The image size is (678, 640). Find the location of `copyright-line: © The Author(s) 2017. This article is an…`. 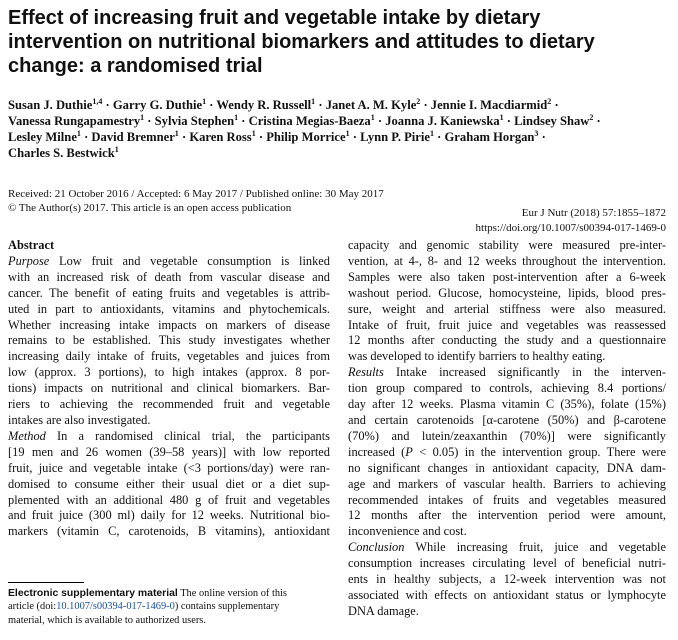

copyright-line: © The Author(s) 2017. This article is an… is located at coordinates (150, 208).